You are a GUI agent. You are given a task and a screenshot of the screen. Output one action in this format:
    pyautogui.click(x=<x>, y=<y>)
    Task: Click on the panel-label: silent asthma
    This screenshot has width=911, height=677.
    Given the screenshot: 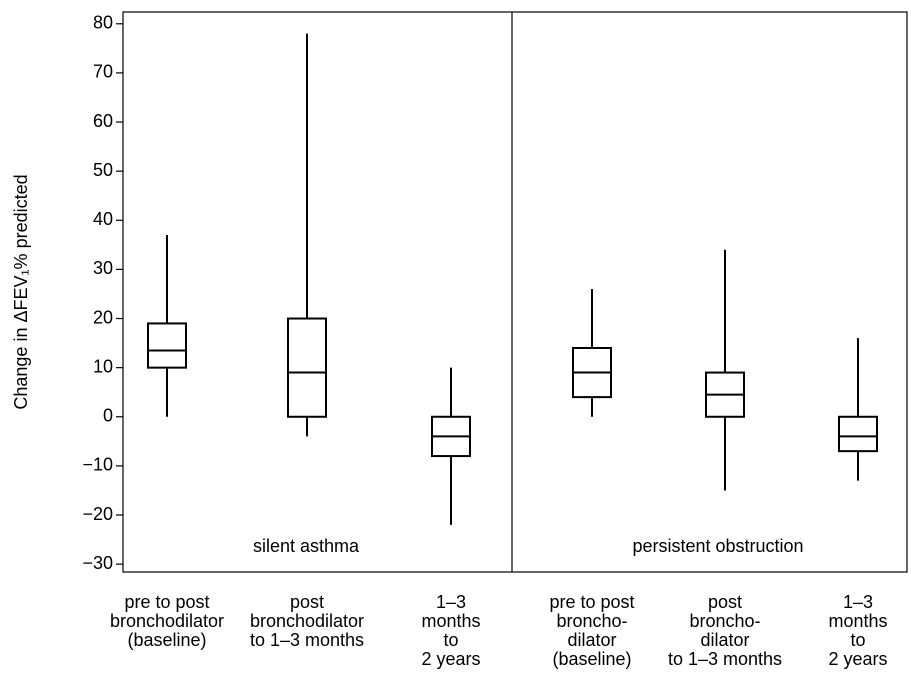 What is the action you would take?
    pyautogui.click(x=306, y=546)
    